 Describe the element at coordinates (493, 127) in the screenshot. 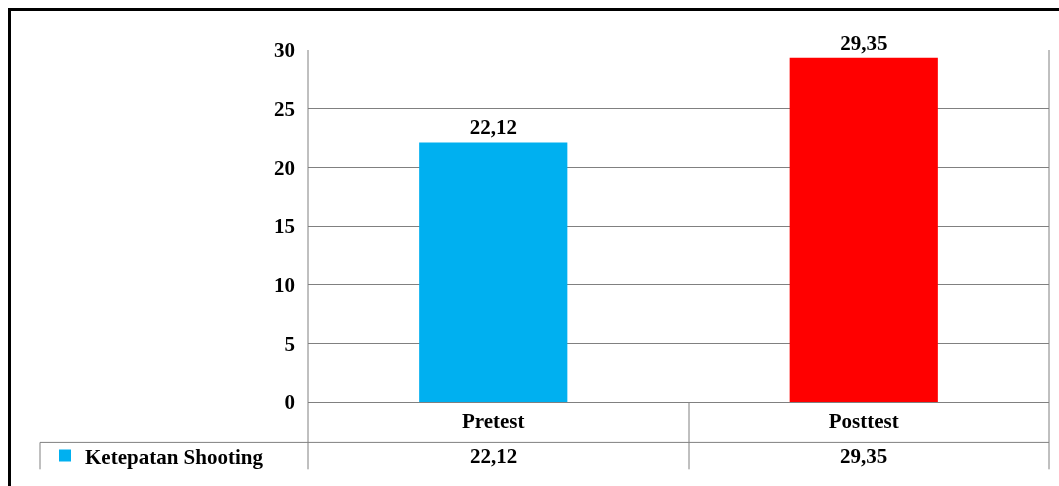

I see `text: 22,12` at that location.